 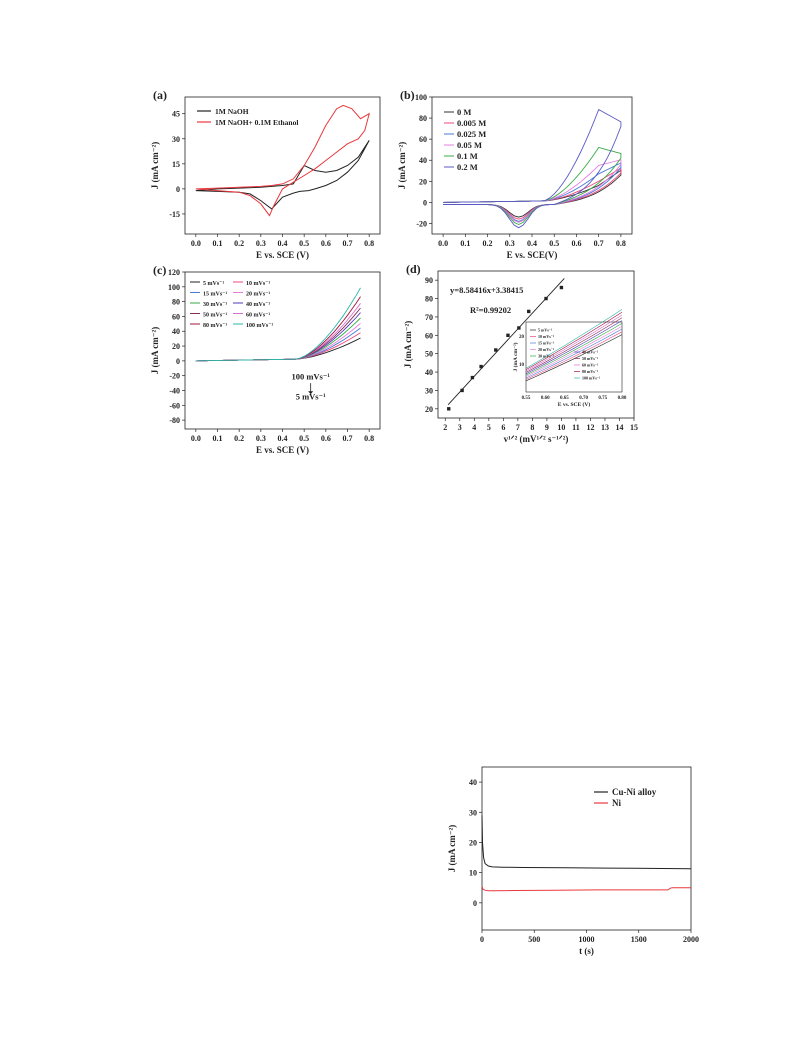 I want to click on inset-x-tick-label: 0.75, so click(x=602, y=398).